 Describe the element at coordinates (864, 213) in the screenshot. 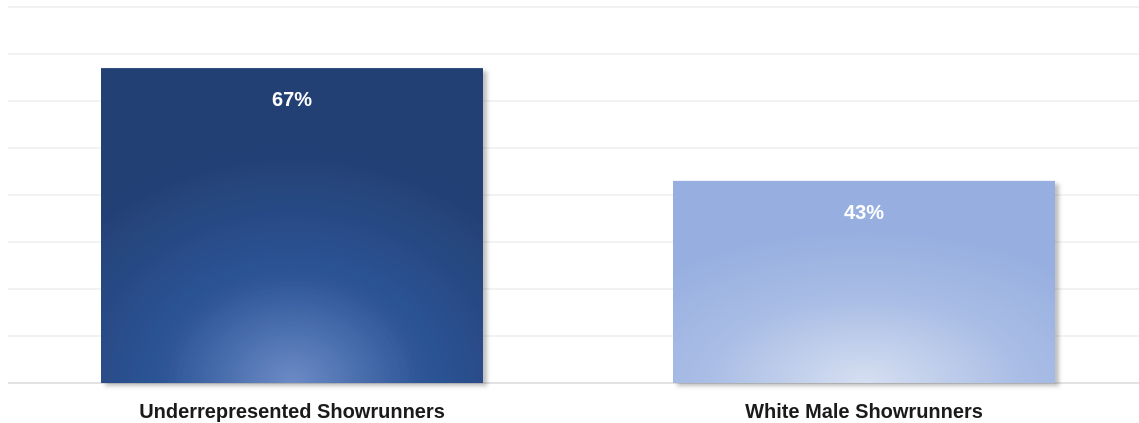

I see `data-label-2: 43%` at that location.